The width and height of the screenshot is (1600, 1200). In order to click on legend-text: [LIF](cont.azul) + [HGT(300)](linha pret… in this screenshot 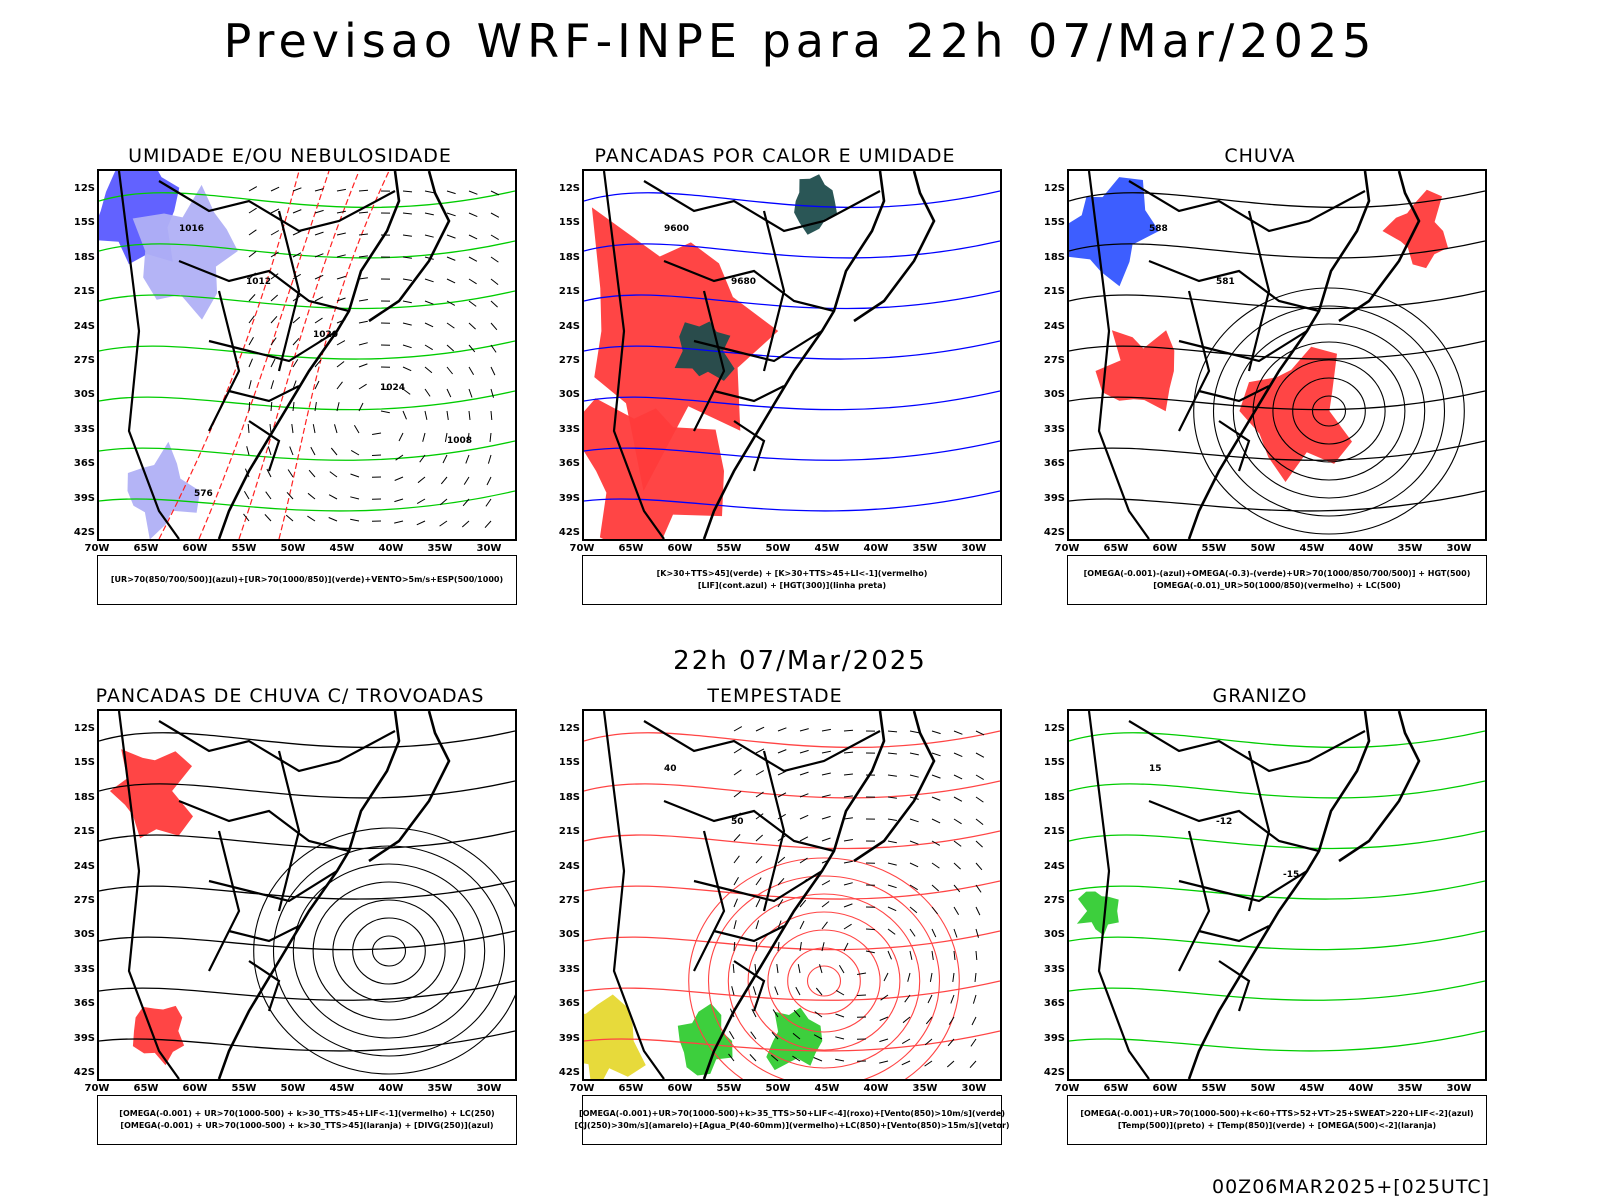, I will do `click(792, 585)`.